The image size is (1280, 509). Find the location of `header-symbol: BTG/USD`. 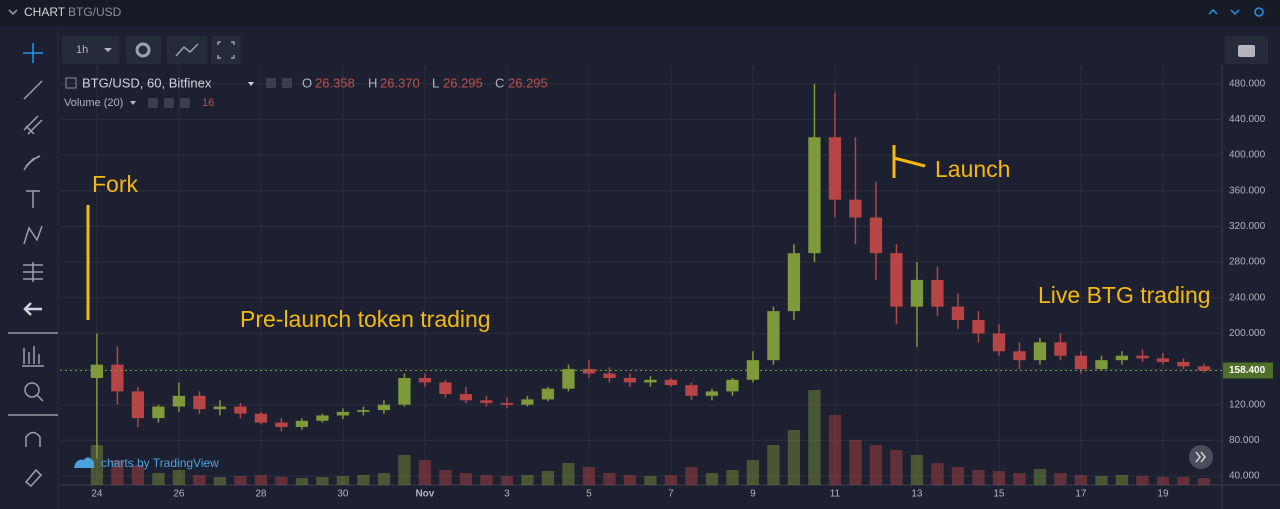

header-symbol: BTG/USD is located at coordinates (95, 12).